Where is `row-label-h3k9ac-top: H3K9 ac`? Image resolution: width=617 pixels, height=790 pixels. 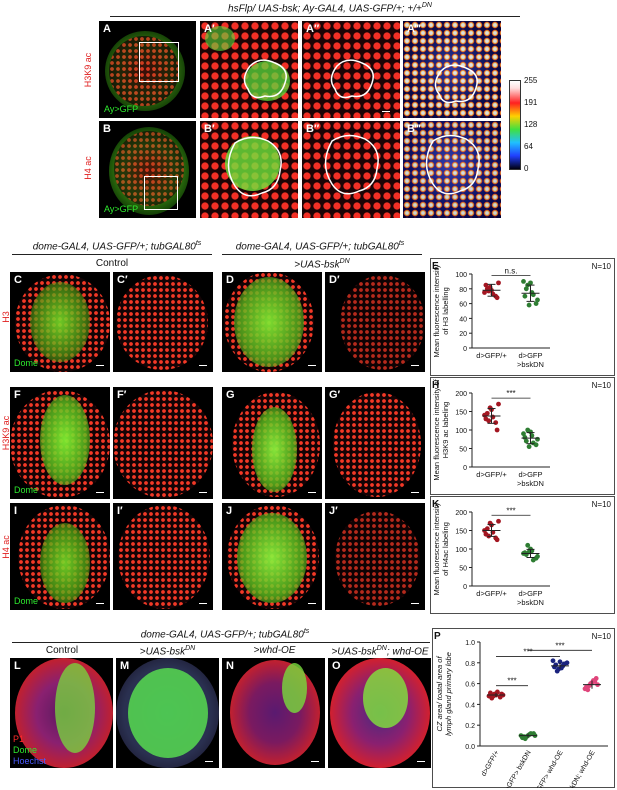
row-label-h3k9ac-top: H3K9 ac is located at coordinates (88, 70).